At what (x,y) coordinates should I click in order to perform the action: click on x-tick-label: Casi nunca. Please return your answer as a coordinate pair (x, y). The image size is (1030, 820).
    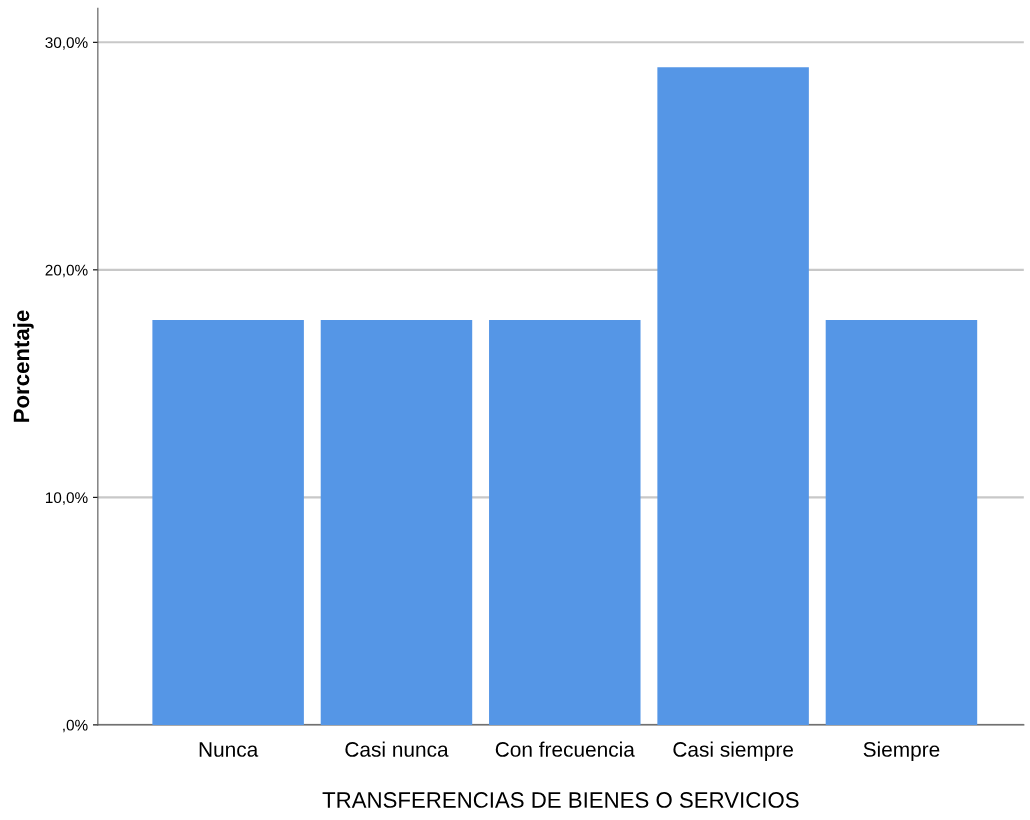
    Looking at the image, I should click on (397, 749).